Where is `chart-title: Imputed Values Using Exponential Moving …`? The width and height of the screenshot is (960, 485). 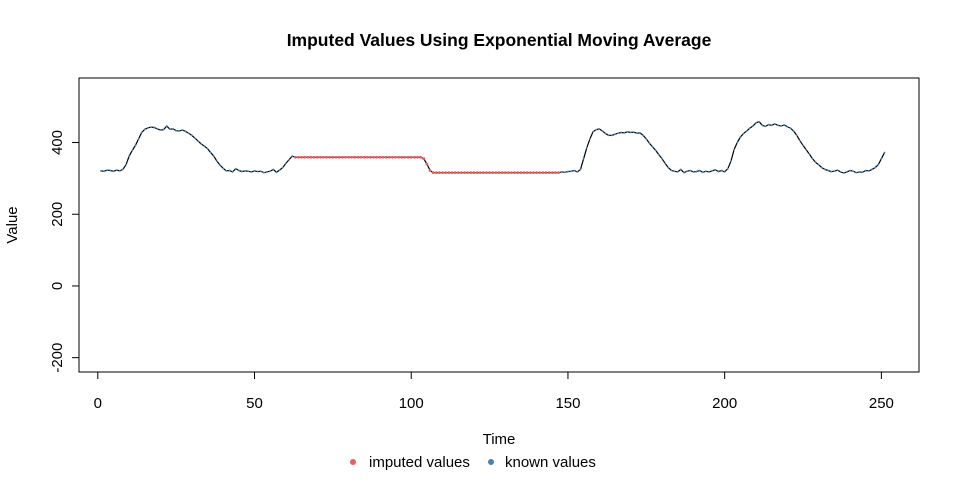
chart-title: Imputed Values Using Exponential Moving … is located at coordinates (499, 40).